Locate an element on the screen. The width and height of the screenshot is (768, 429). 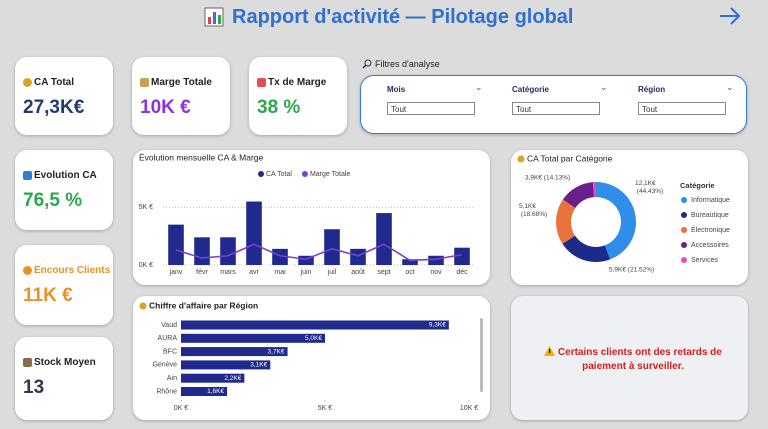
kpi-label-text: Encours Clients is located at coordinates (72, 270).